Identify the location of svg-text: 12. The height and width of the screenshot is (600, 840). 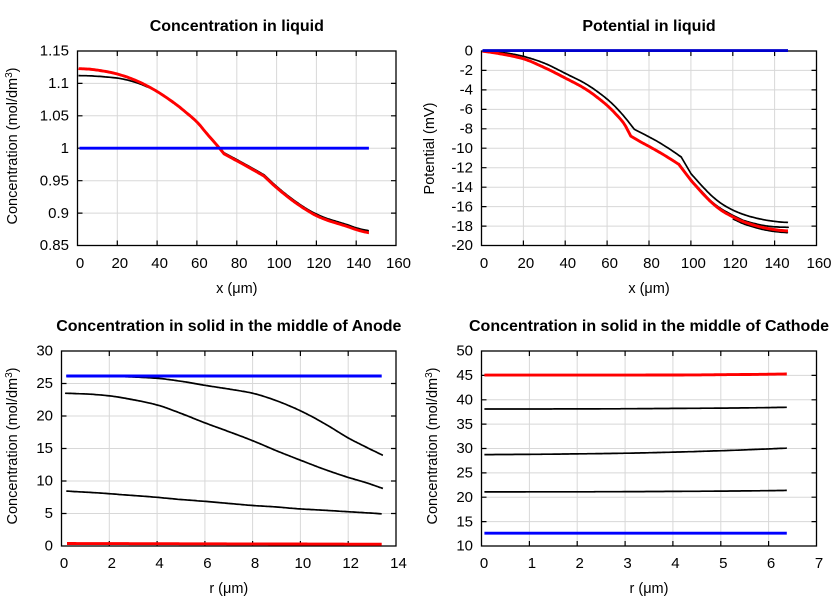
(350, 563).